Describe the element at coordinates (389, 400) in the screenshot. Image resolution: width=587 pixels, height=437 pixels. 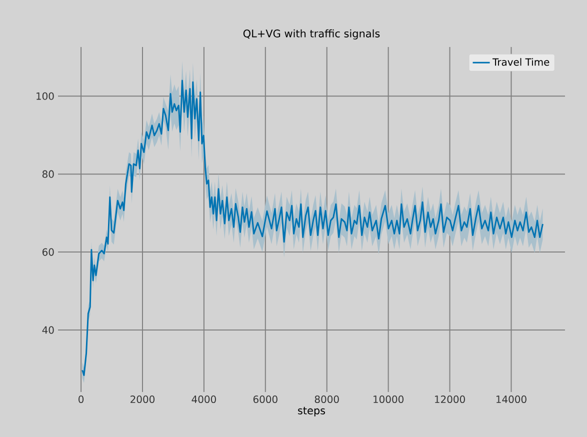
I see `x-tick-label: 10000` at that location.